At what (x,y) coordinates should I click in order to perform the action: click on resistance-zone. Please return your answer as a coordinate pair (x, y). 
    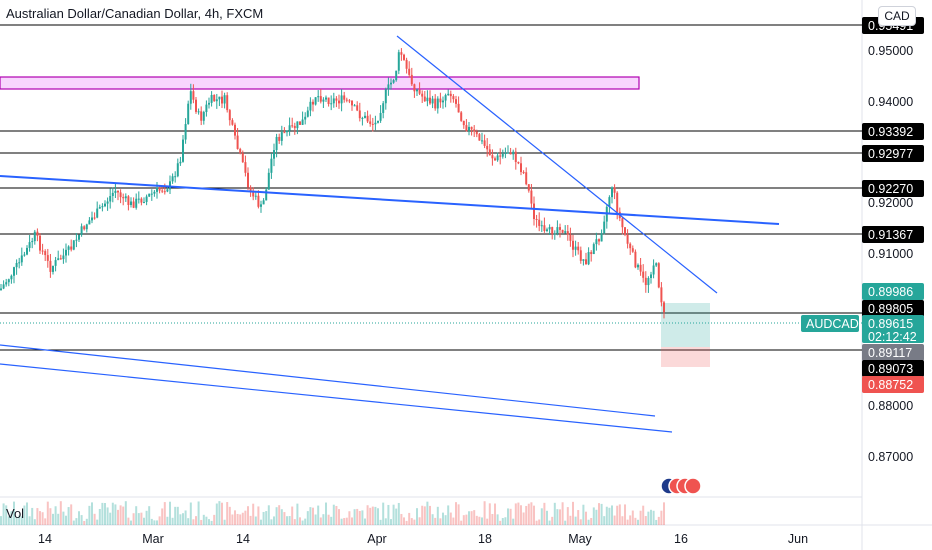
    Looking at the image, I should click on (320, 83).